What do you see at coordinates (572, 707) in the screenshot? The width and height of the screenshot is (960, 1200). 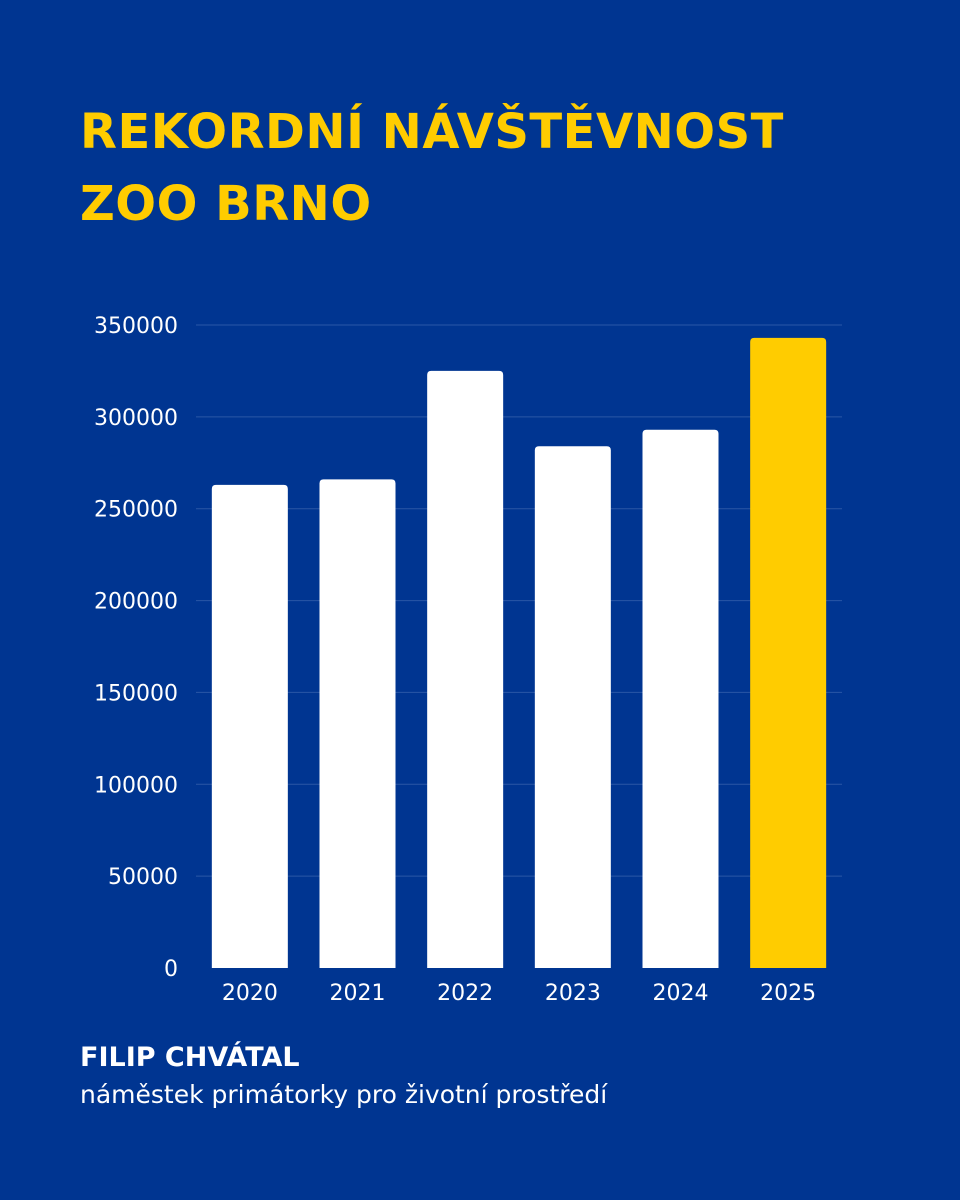 I see `bar-2023` at bounding box center [572, 707].